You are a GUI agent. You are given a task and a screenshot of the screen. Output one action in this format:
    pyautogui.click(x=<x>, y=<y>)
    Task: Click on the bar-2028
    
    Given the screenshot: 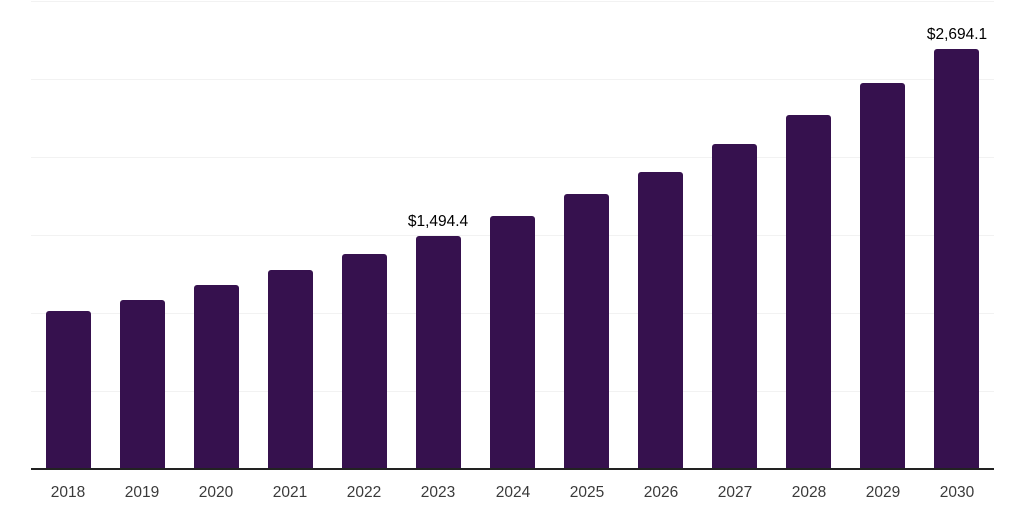 What is the action you would take?
    pyautogui.click(x=808, y=292)
    